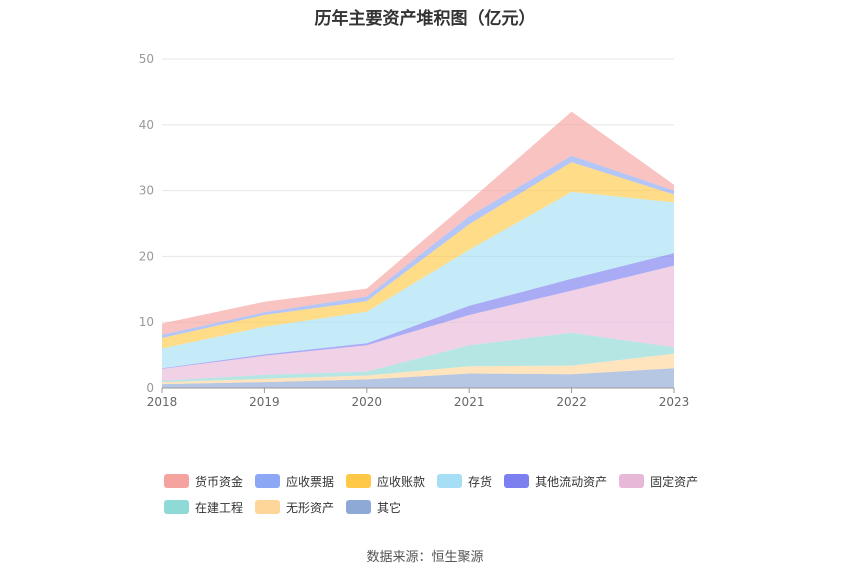 This screenshot has height=575, width=850. What do you see at coordinates (162, 402) in the screenshot?
I see `x-tick-label: 2018` at bounding box center [162, 402].